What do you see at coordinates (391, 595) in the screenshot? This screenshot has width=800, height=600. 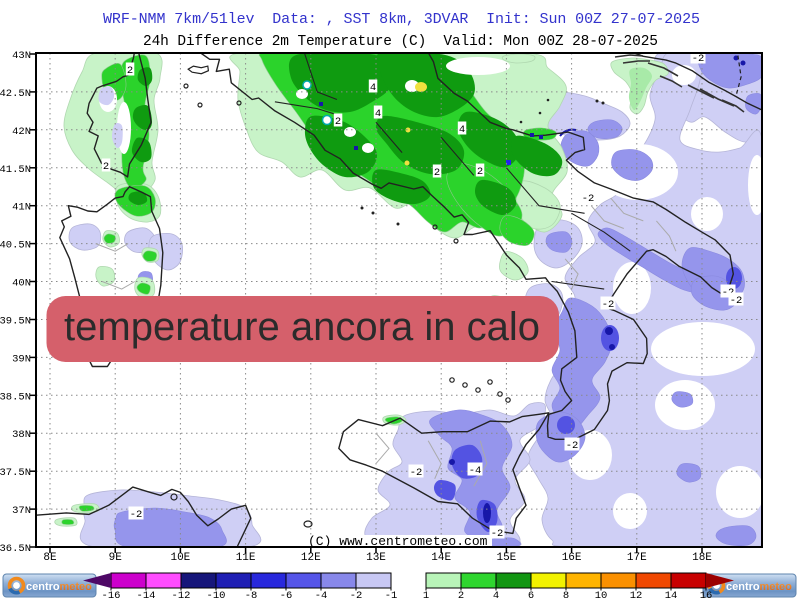 I see `svg-text: -1` at bounding box center [391, 595].